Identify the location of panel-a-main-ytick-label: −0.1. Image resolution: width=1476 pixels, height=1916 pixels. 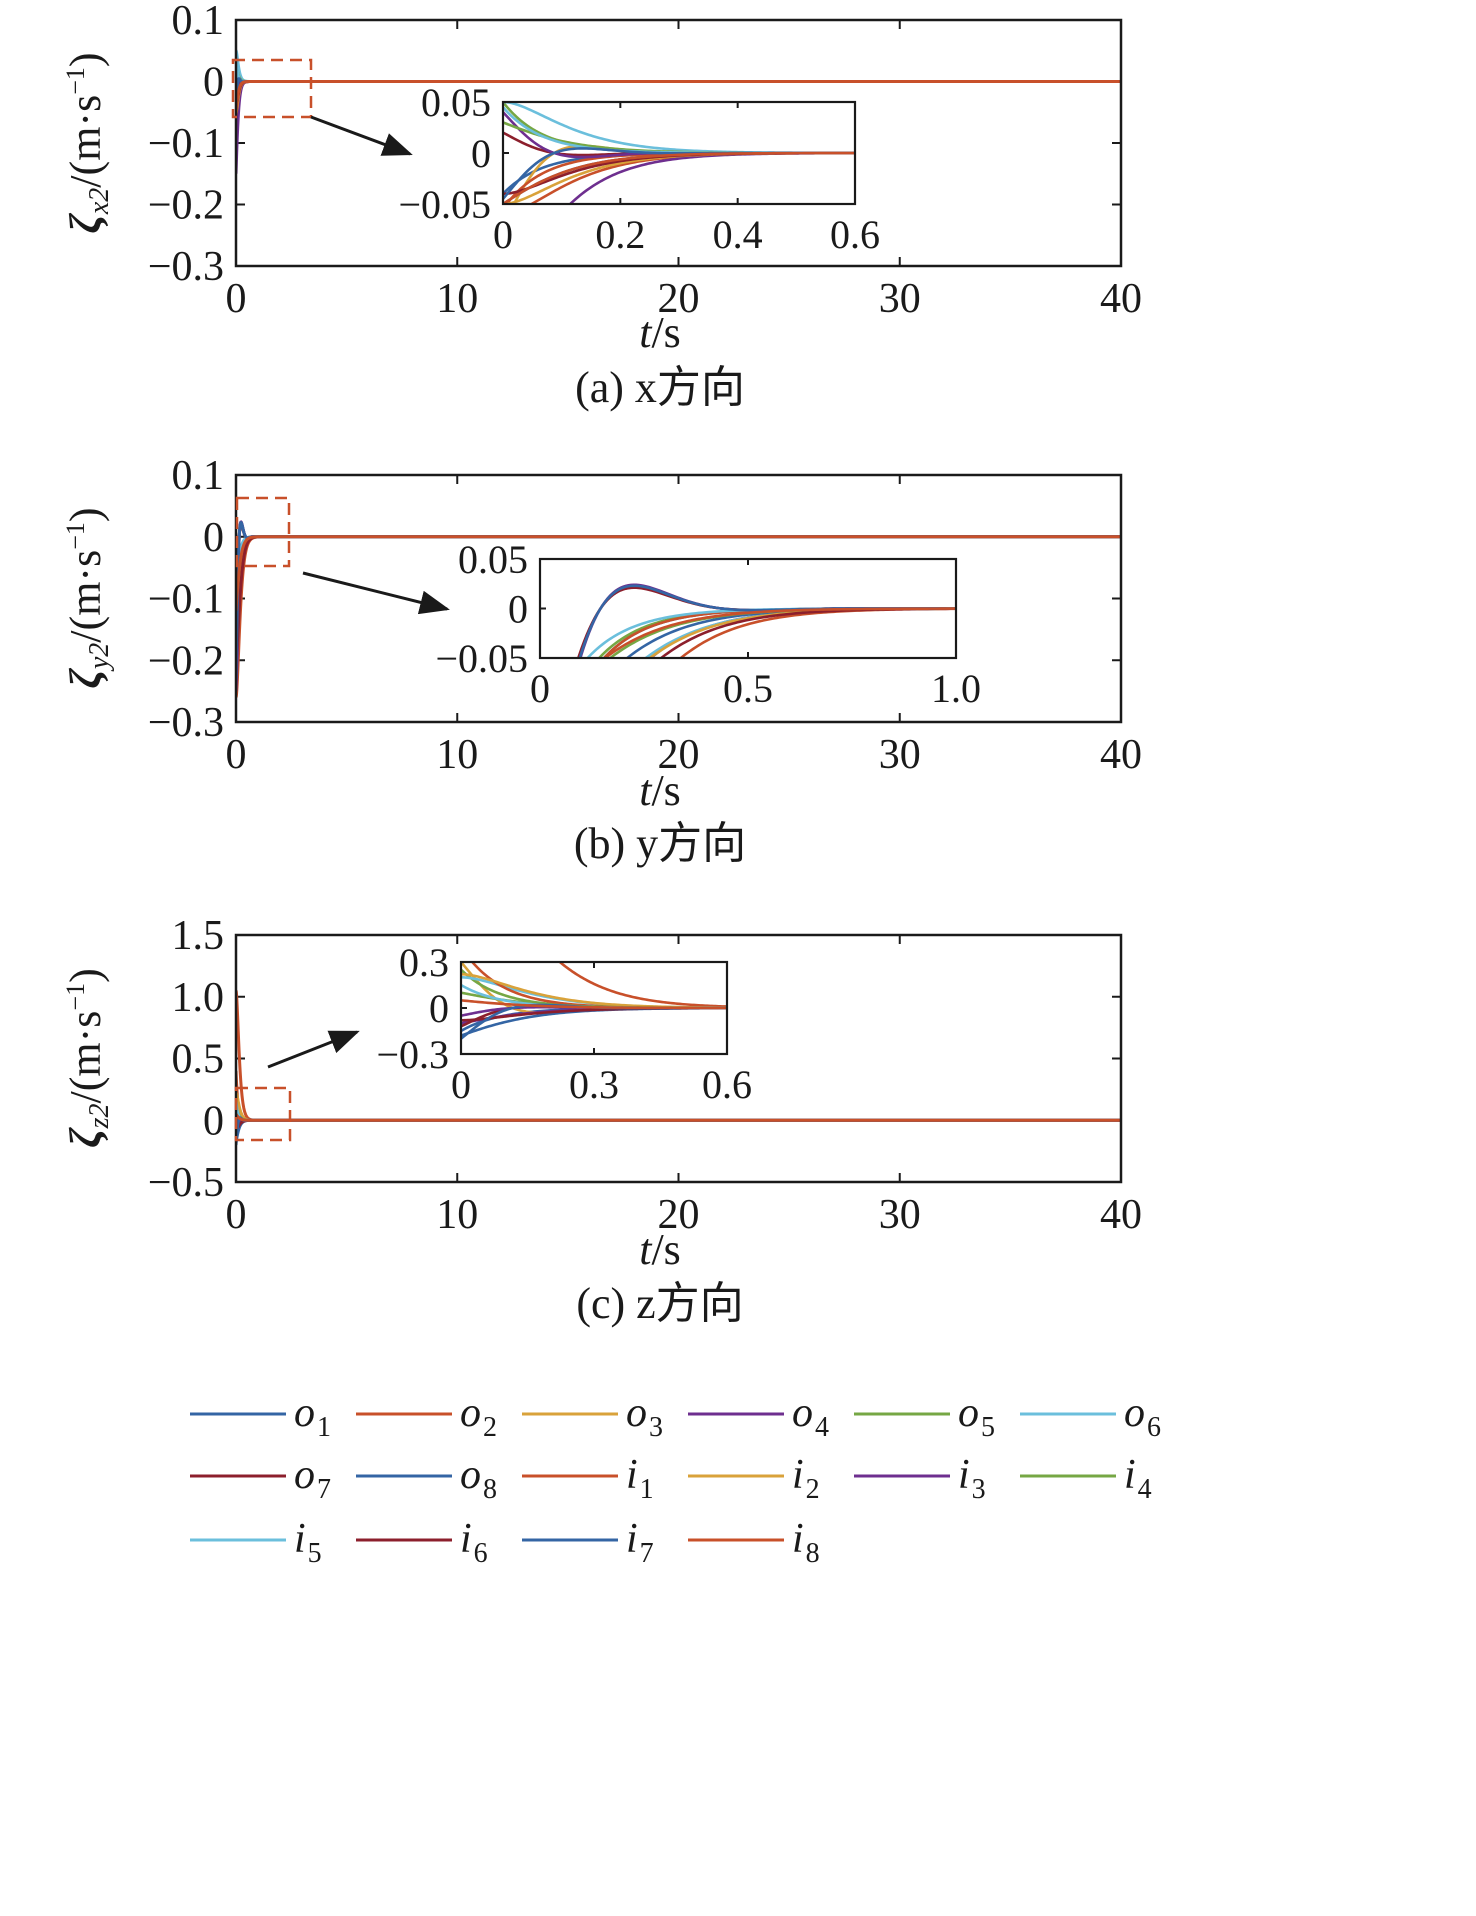
(186, 144).